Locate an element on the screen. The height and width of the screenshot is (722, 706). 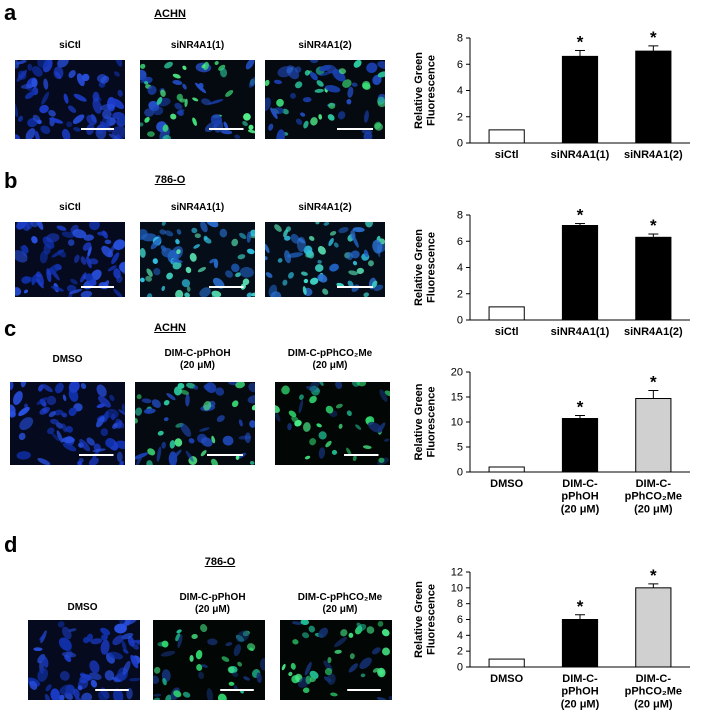
y-tick-label: 5 is located at coordinates (460, 448).